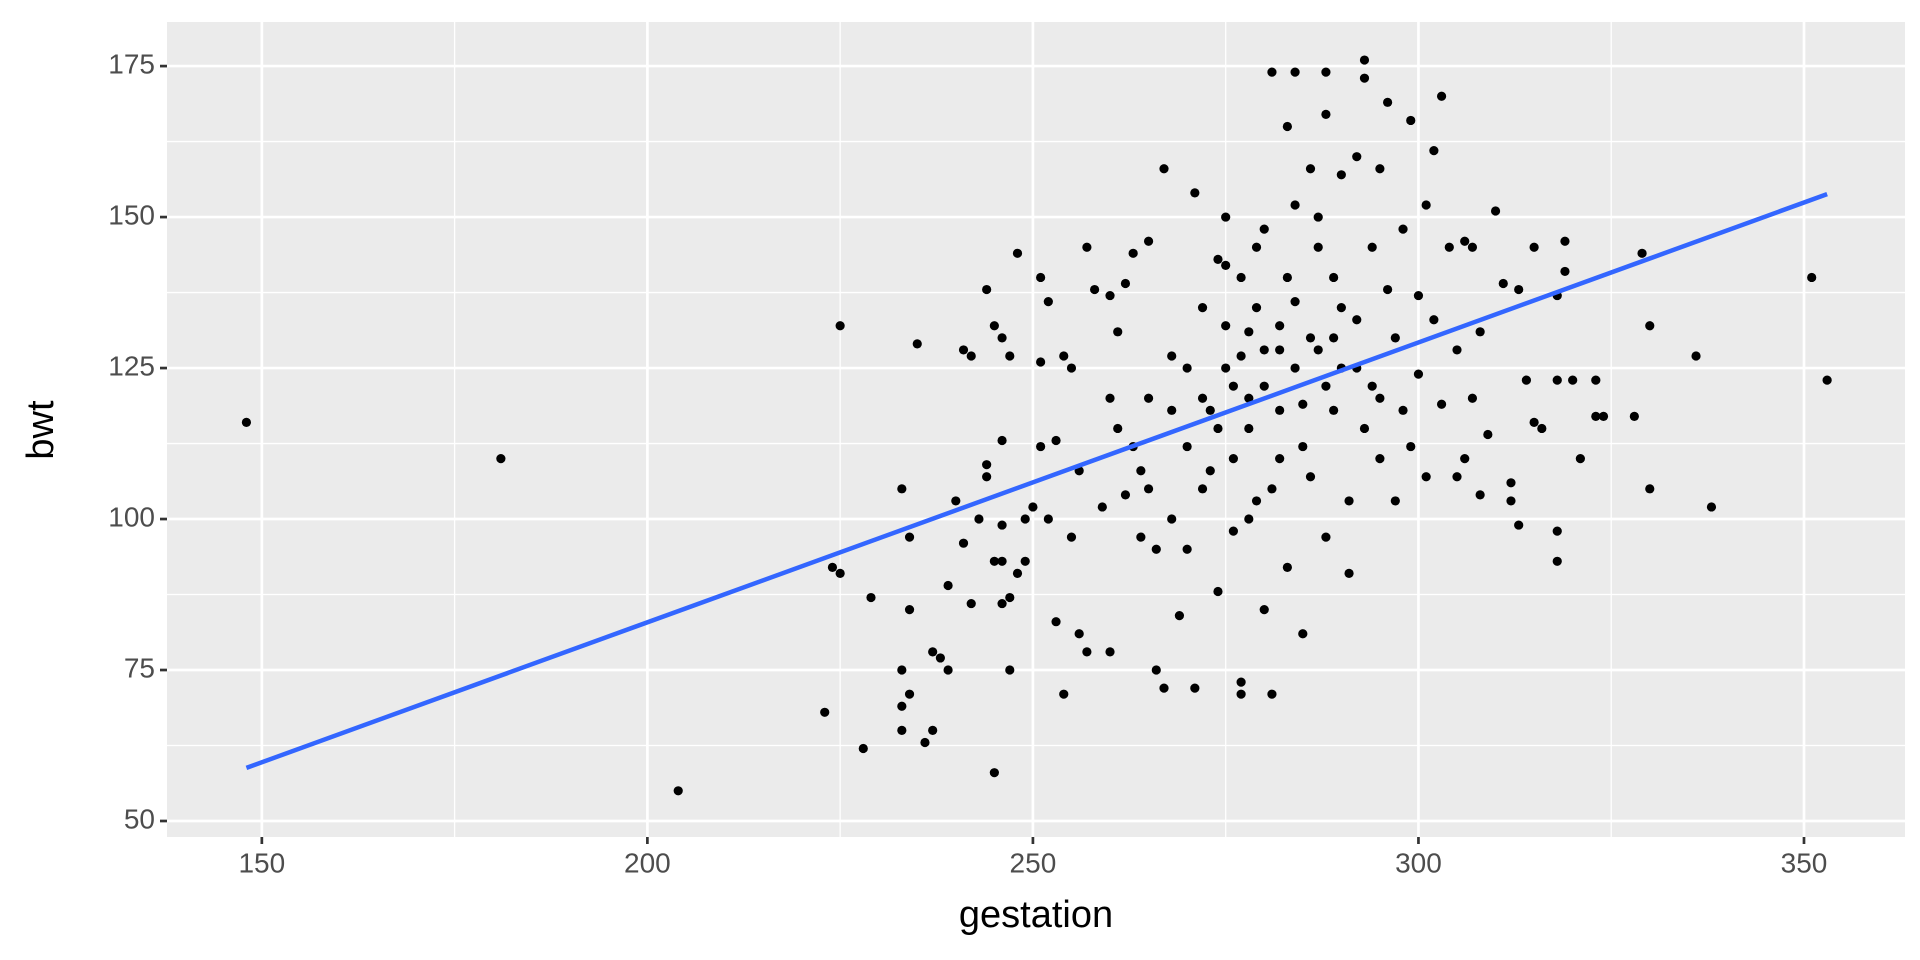  What do you see at coordinates (139, 818) in the screenshot?
I see `y-tick-label: 50` at bounding box center [139, 818].